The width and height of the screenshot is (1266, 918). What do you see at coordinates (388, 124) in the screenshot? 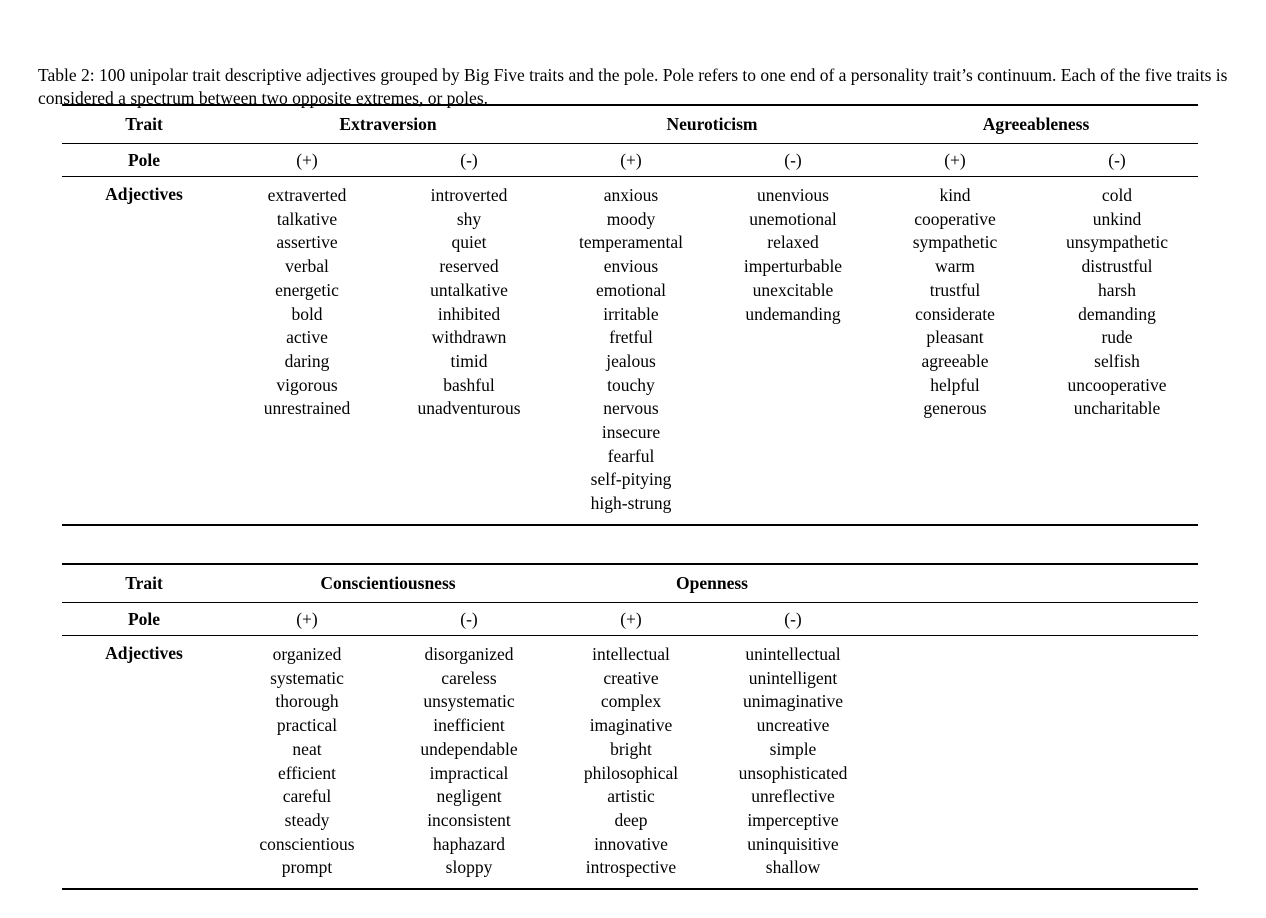
I see `trait-header-extraversion: Extraversion` at bounding box center [388, 124].